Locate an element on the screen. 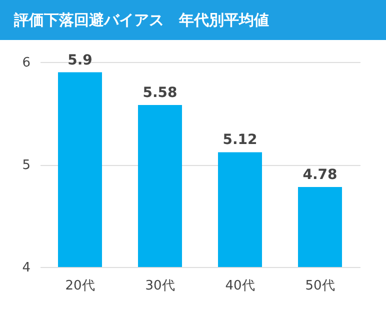  y-tick-label: 5 is located at coordinates (26, 165).